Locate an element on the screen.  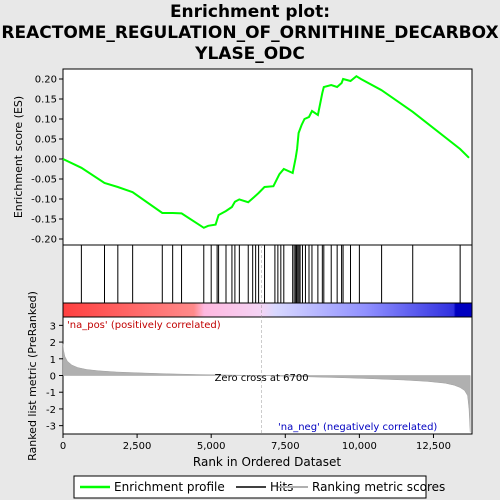
legend-enrichment-label: Enrichment profile is located at coordinates (169, 487).